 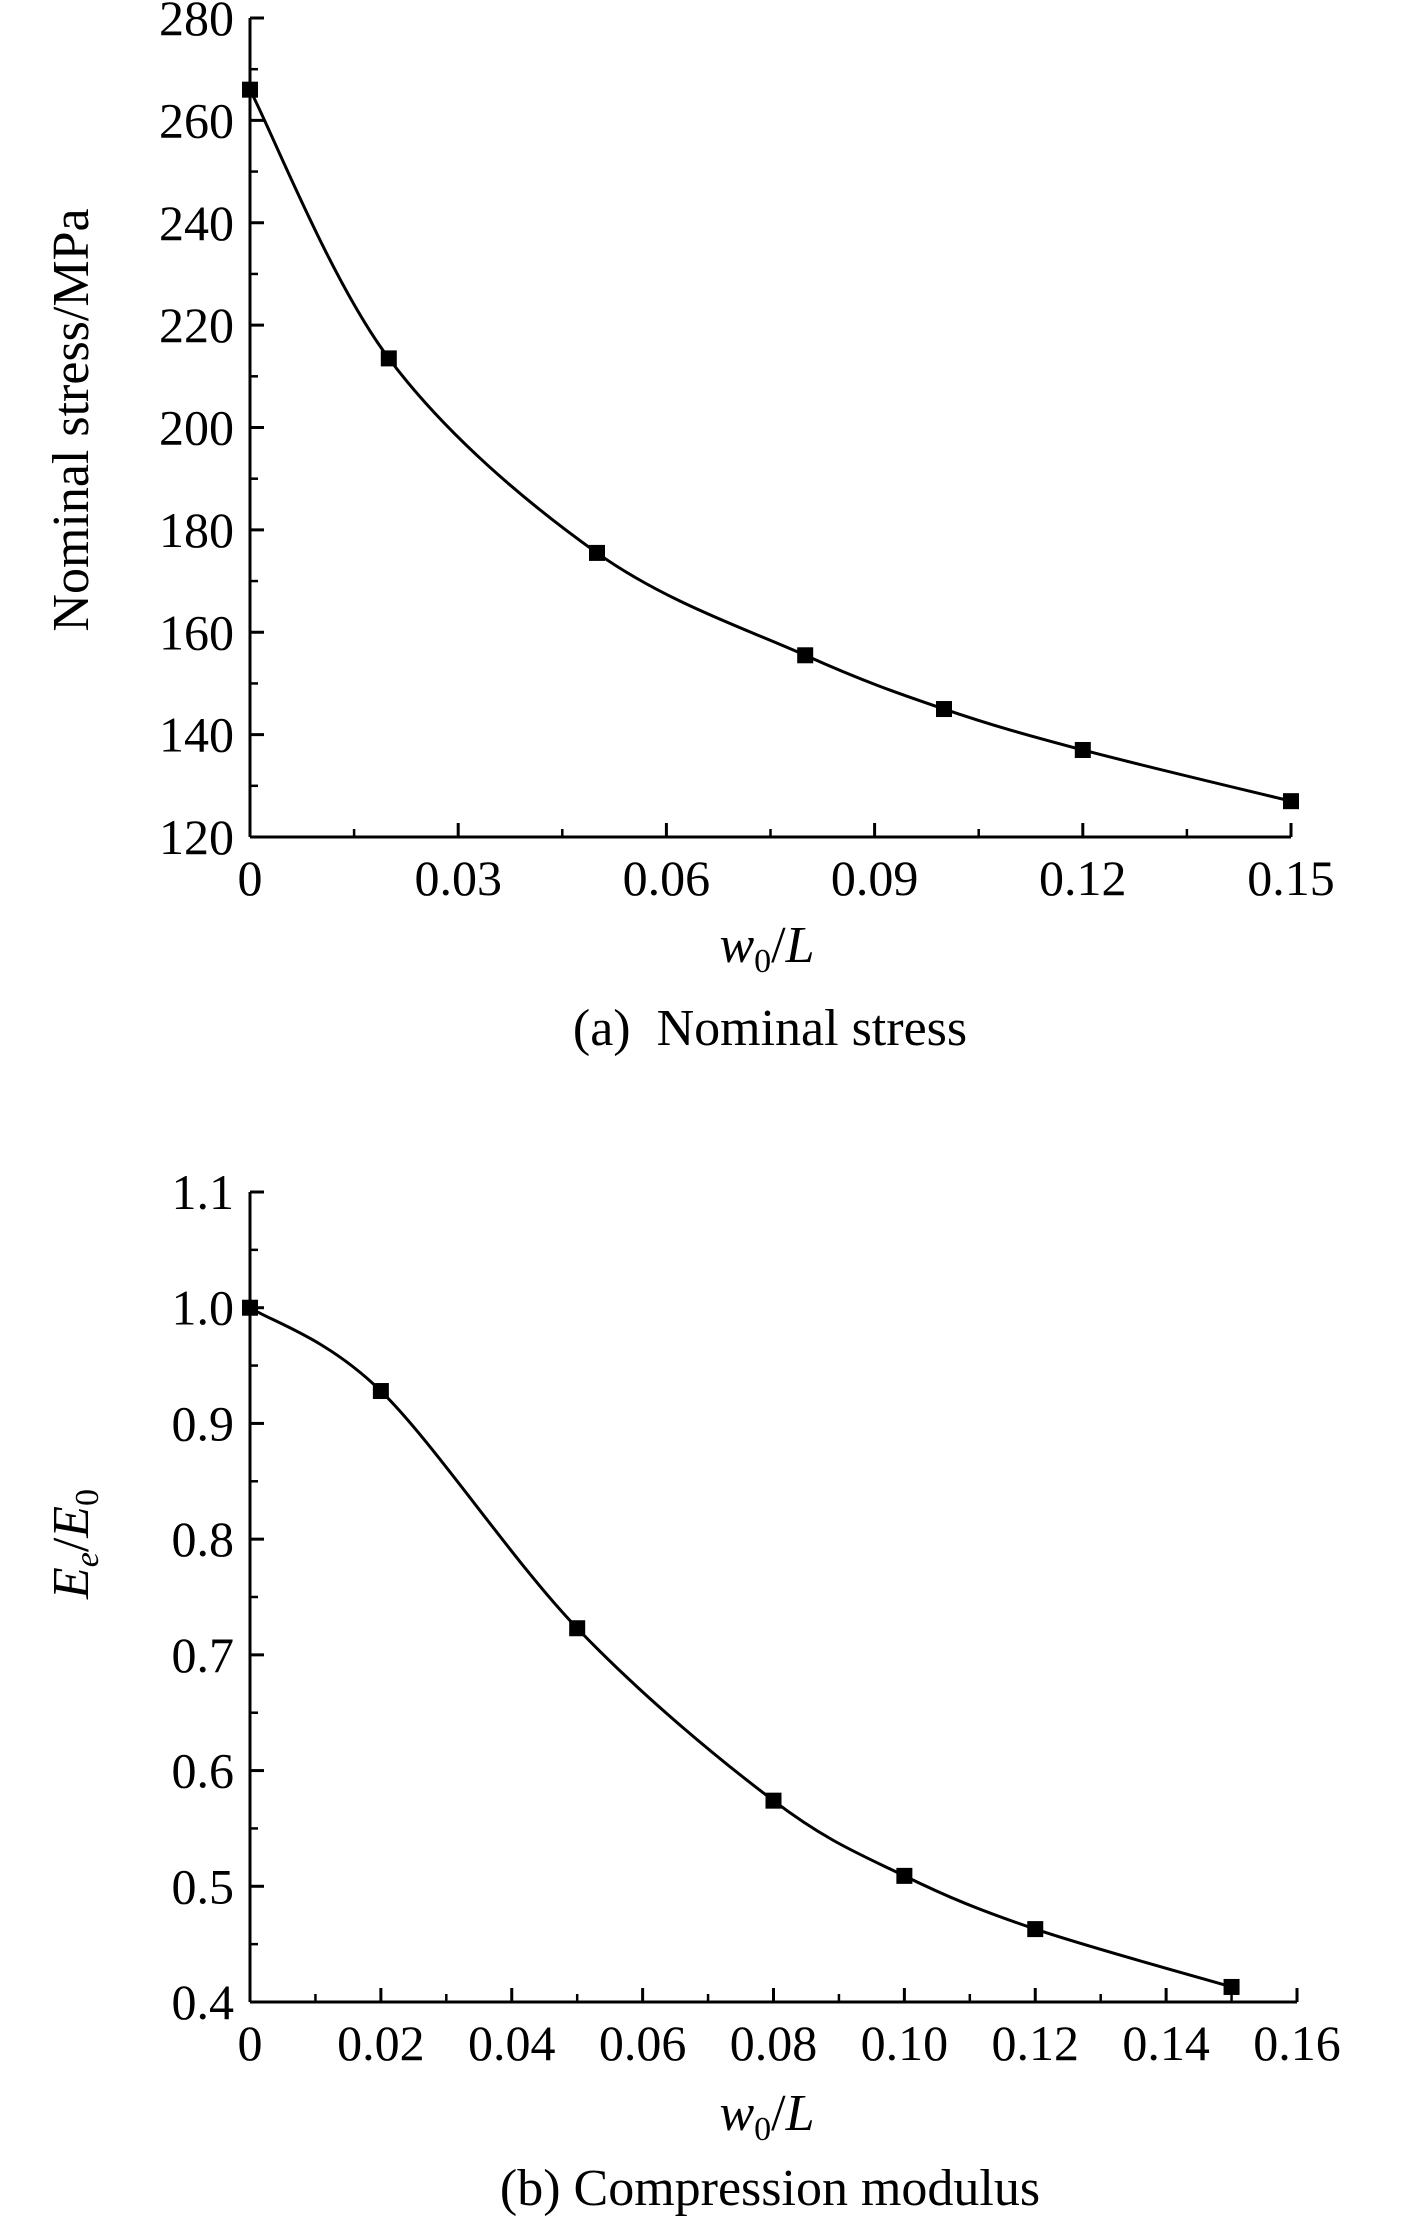 What do you see at coordinates (762, 961) in the screenshot?
I see `panel-a-x-label-subscript: 0` at bounding box center [762, 961].